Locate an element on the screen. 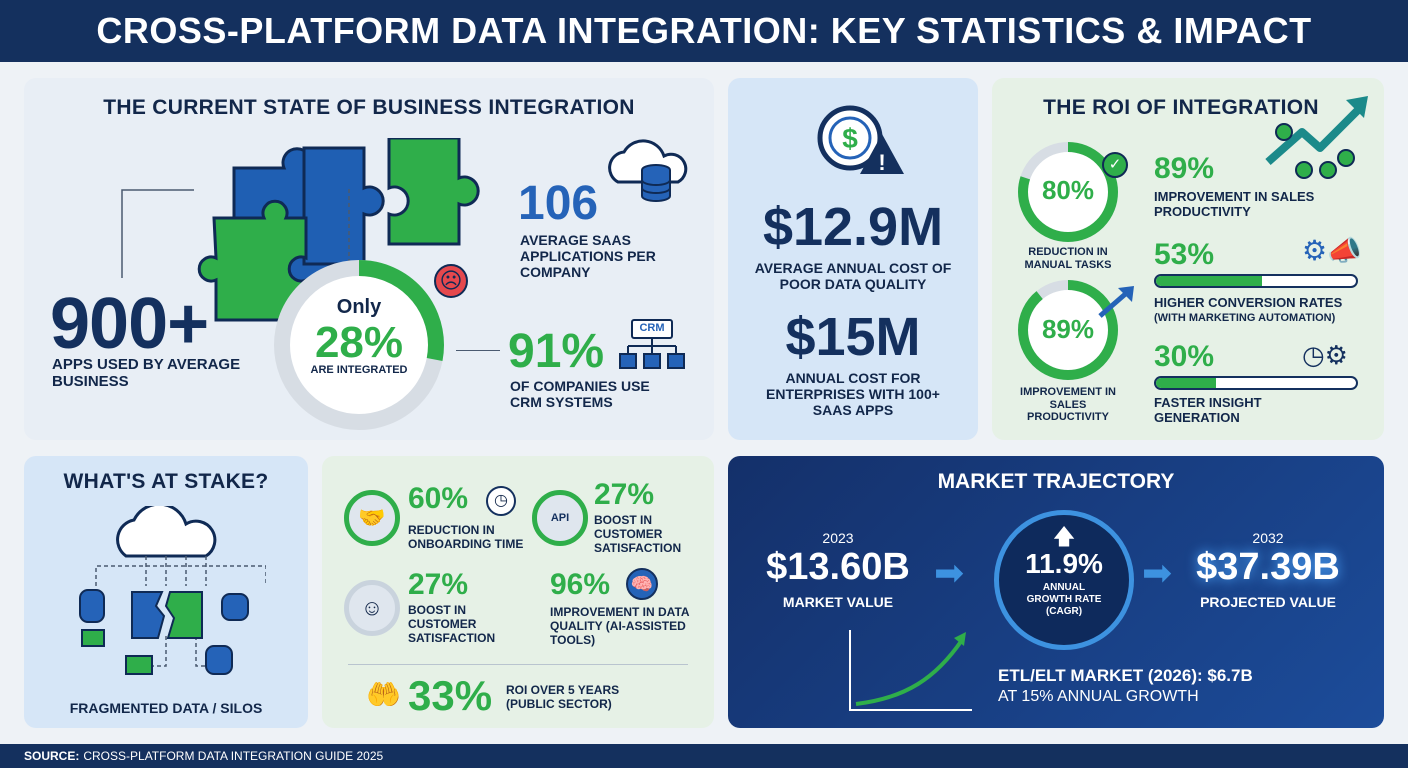 This screenshot has width=1408, height=768. connector-lines is located at coordinates (235, 233).